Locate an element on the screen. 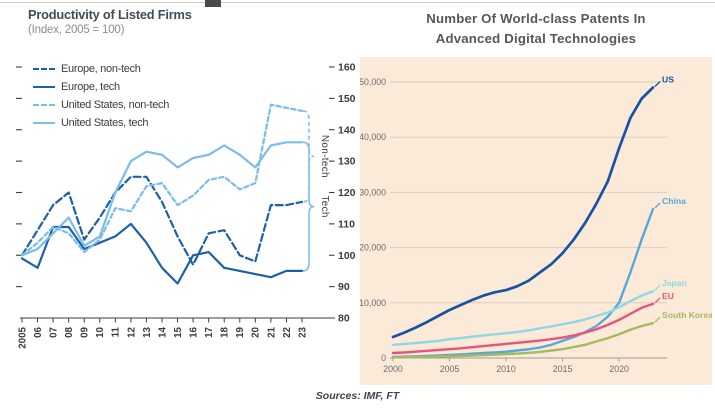 The width and height of the screenshot is (715, 412). svg-text: 50,000 is located at coordinates (373, 82).